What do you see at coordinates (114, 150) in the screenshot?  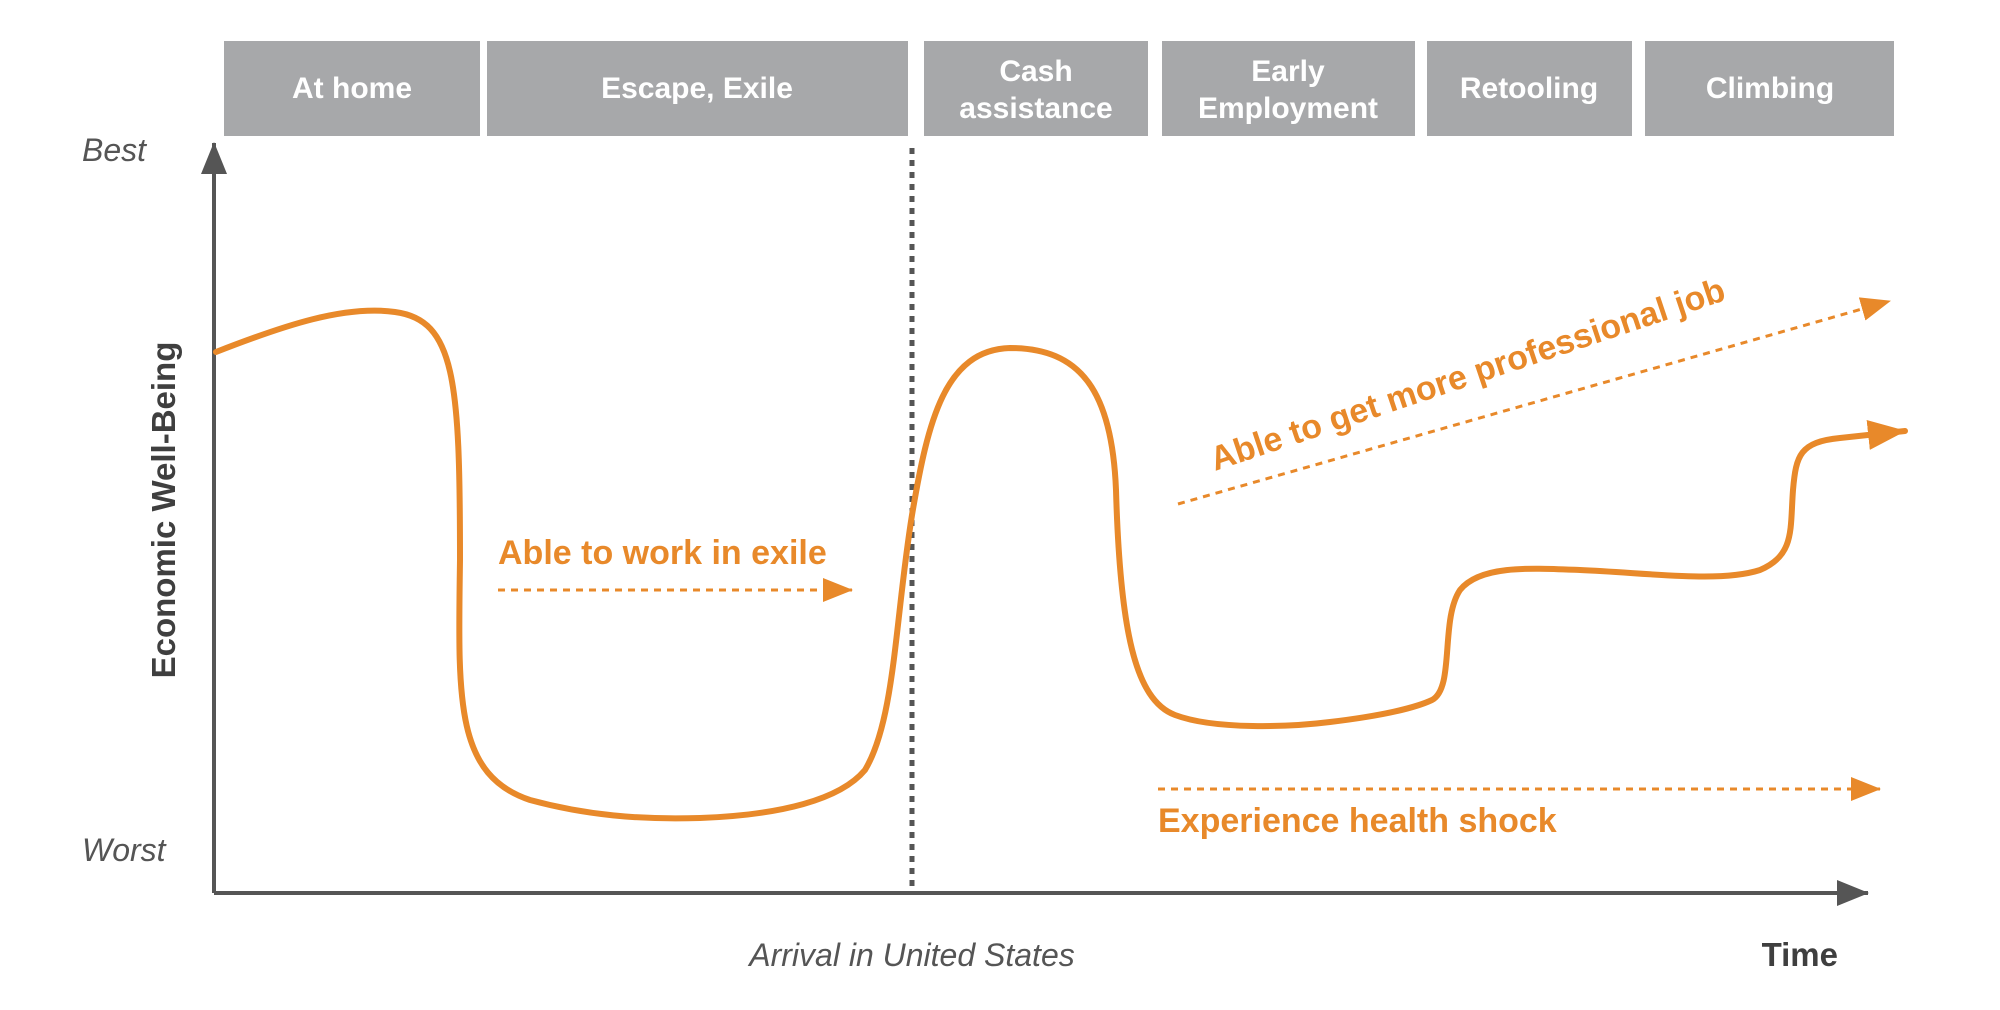 I see `y-axis-best-label: Best` at bounding box center [114, 150].